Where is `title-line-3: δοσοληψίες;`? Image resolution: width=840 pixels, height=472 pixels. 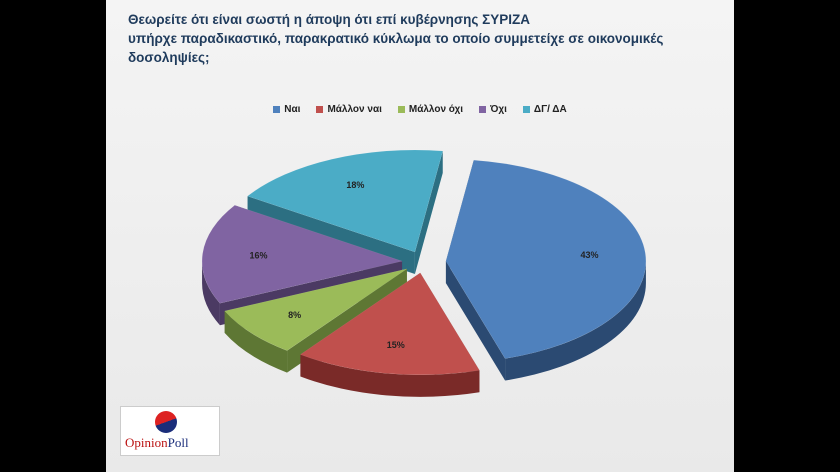
title-line-3: δοσοληψίες; is located at coordinates (169, 57).